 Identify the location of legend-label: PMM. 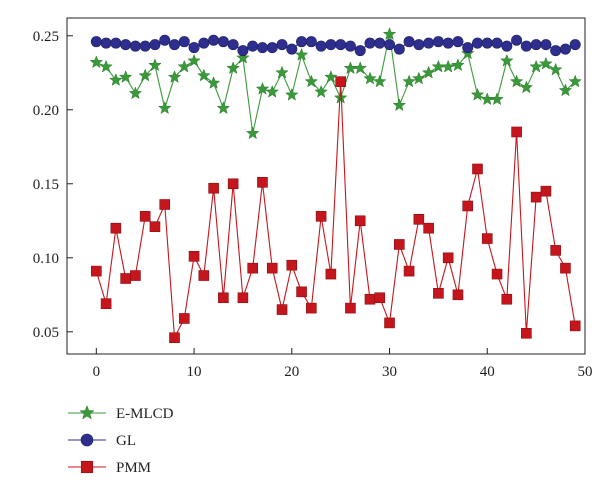
(133, 468).